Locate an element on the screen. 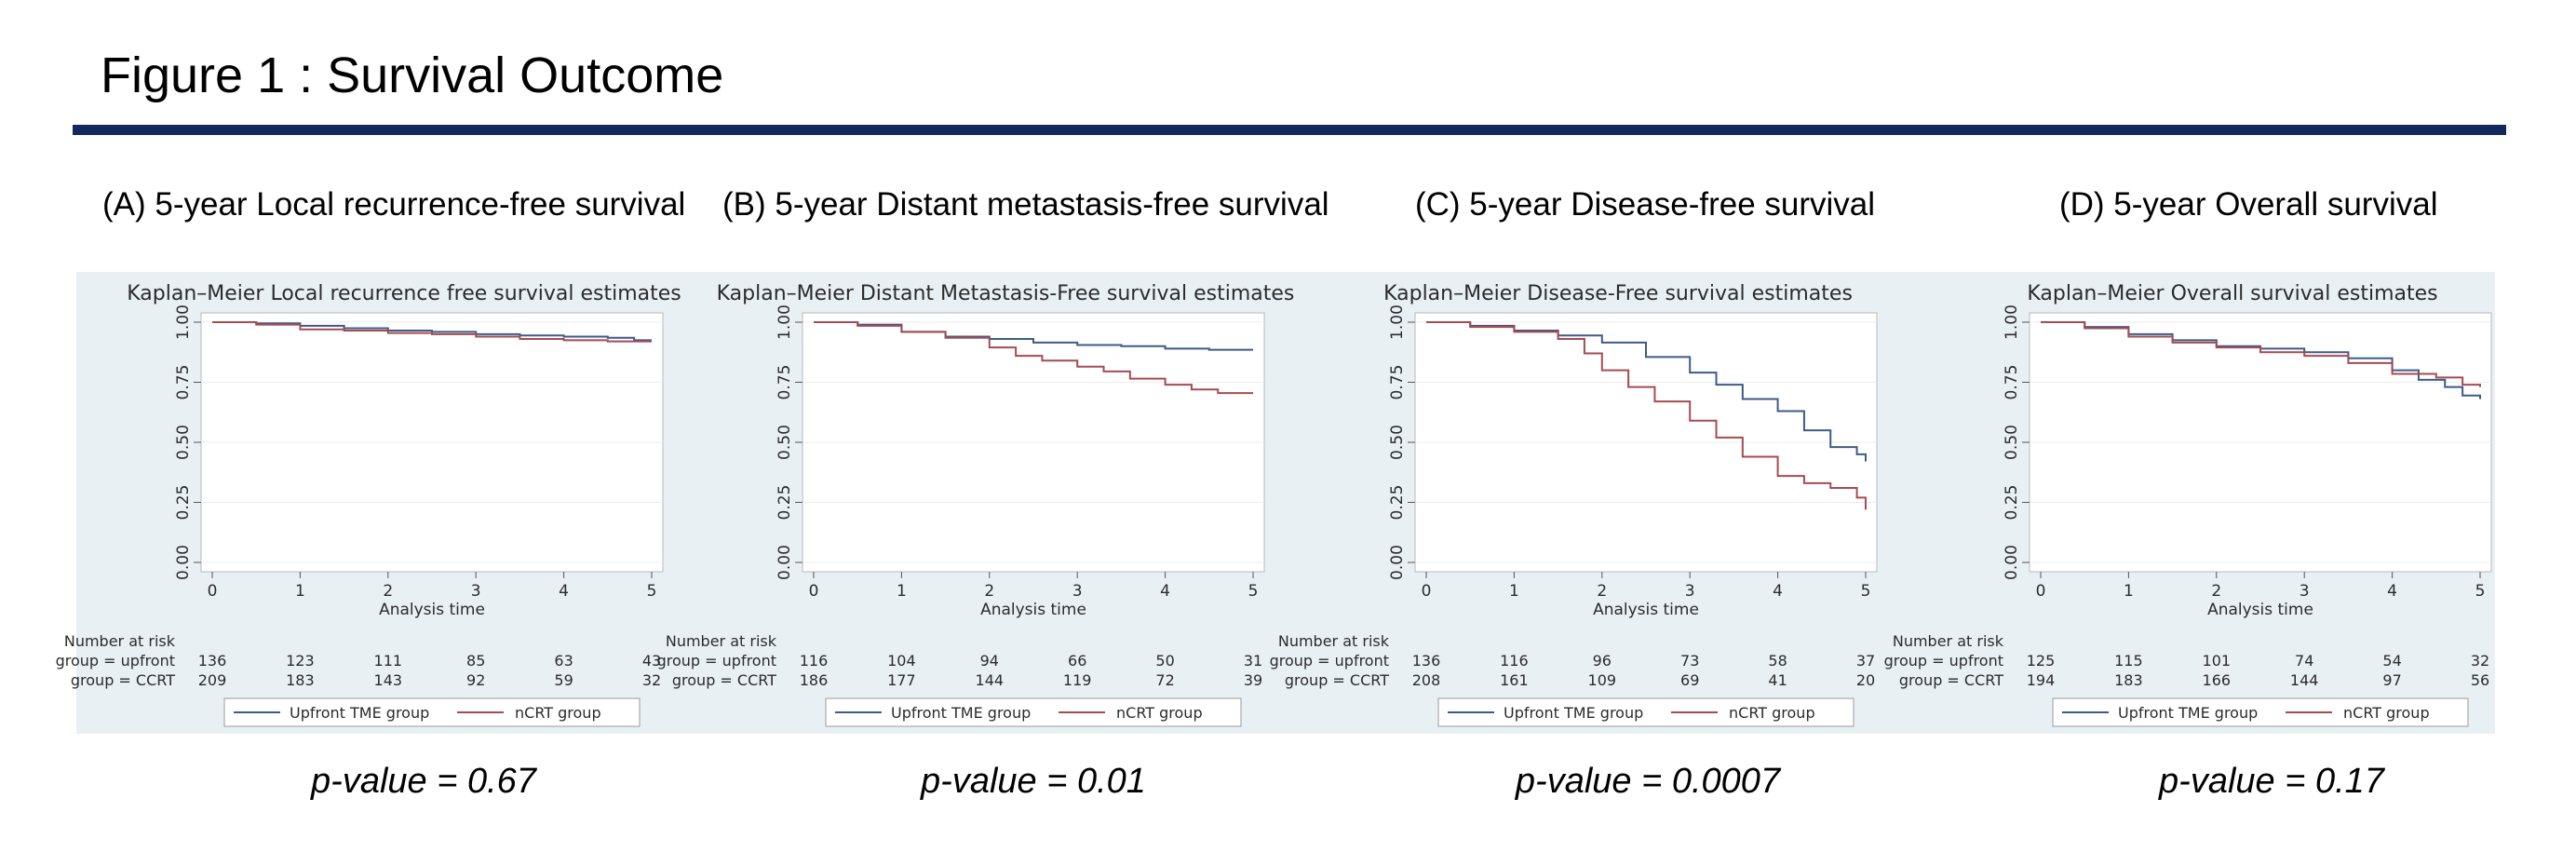  p-value-d: p-value = 0.17 is located at coordinates (2271, 781).